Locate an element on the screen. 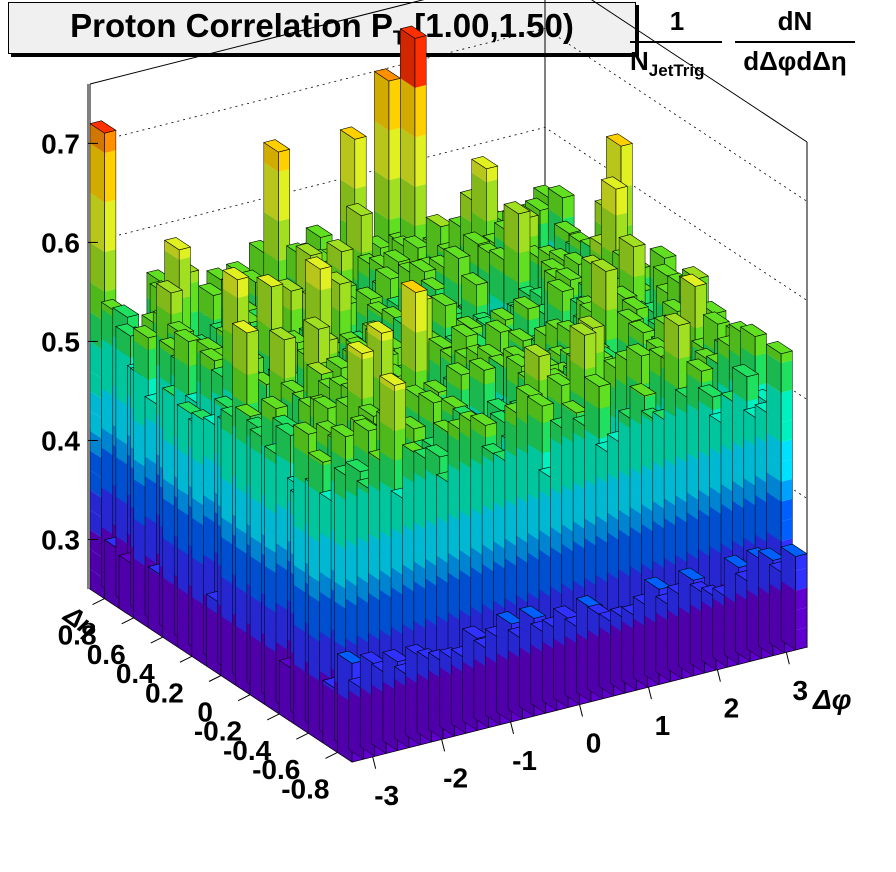  title-box: Proton Correlation PT [1.00,1.50) is located at coordinates (322, 28).